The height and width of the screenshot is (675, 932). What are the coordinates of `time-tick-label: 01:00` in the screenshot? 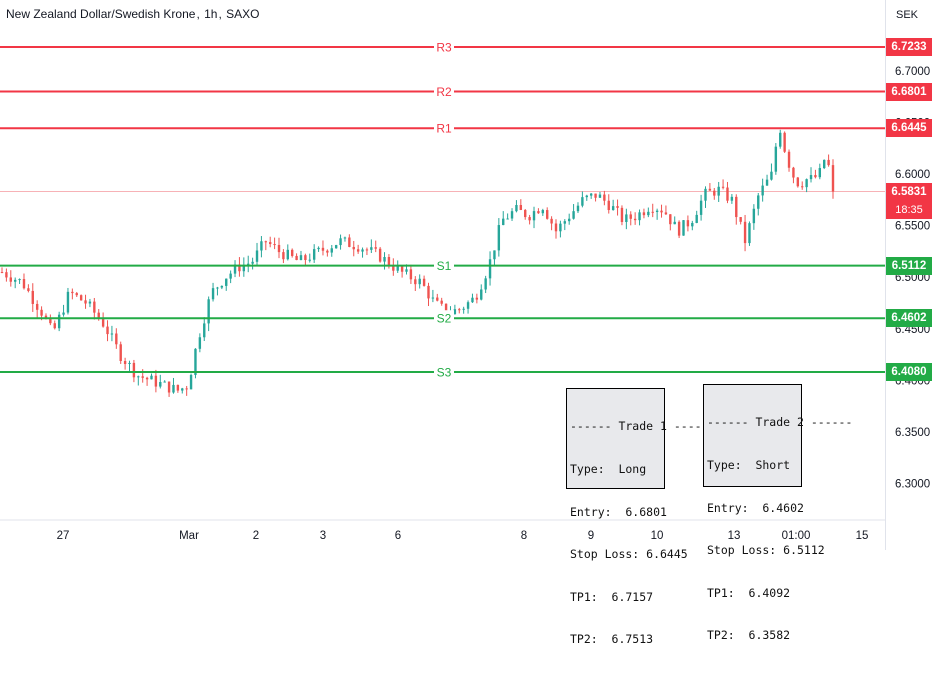 It's located at (796, 536).